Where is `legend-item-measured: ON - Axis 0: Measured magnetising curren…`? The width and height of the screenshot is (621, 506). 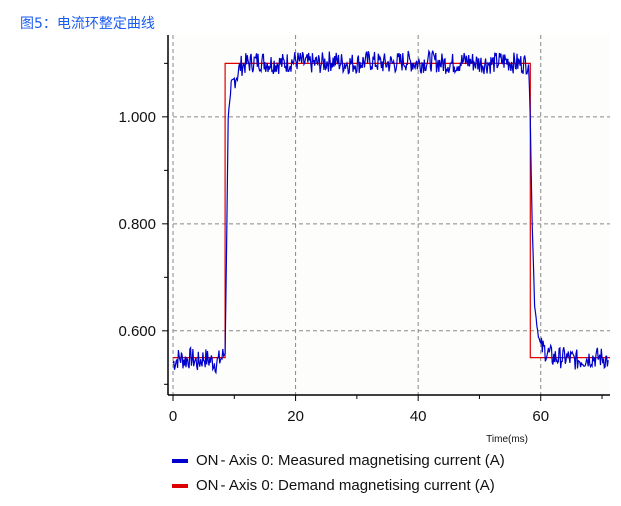 legend-item-measured: ON - Axis 0: Measured magnetising curren… is located at coordinates (338, 460).